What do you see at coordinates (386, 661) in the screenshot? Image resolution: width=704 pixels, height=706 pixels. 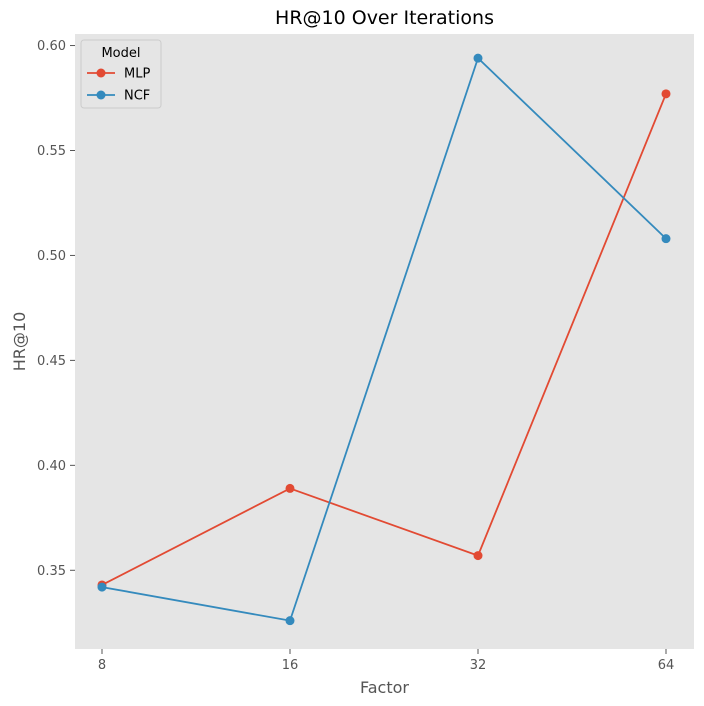 I see `x-axis: 8 16 32 64` at bounding box center [386, 661].